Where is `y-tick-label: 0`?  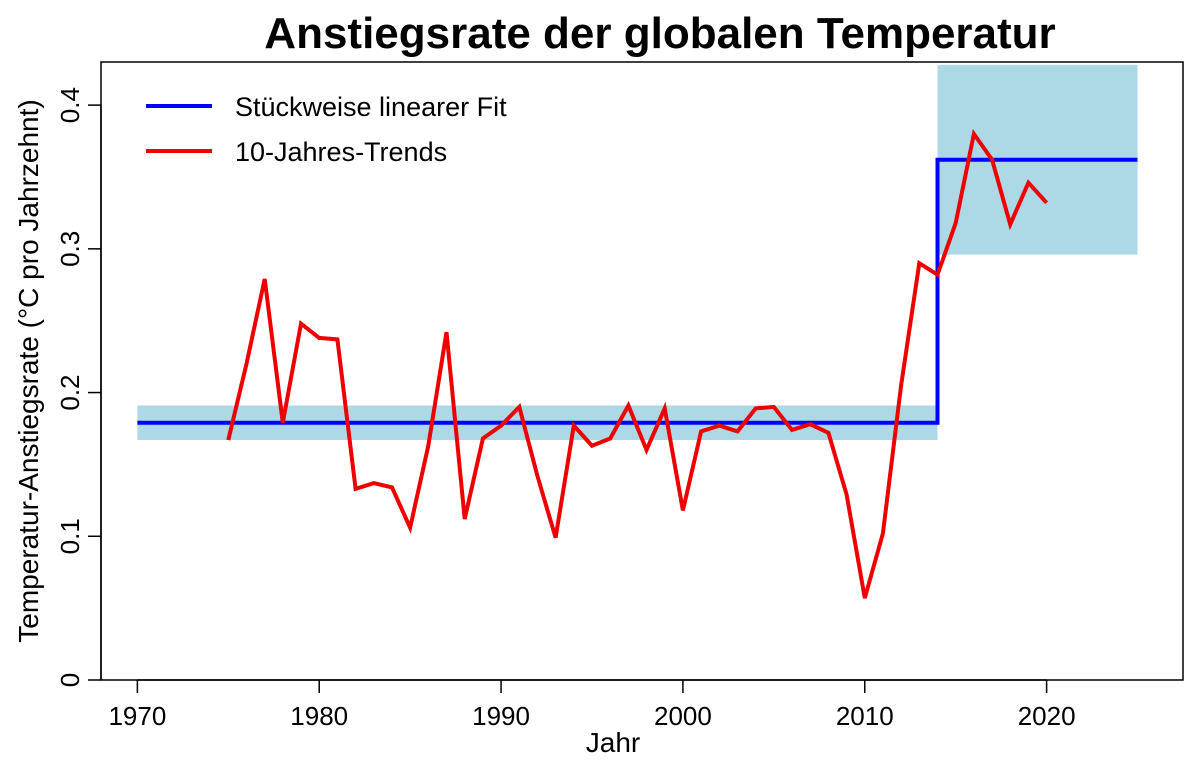 y-tick-label: 0 is located at coordinates (70, 680).